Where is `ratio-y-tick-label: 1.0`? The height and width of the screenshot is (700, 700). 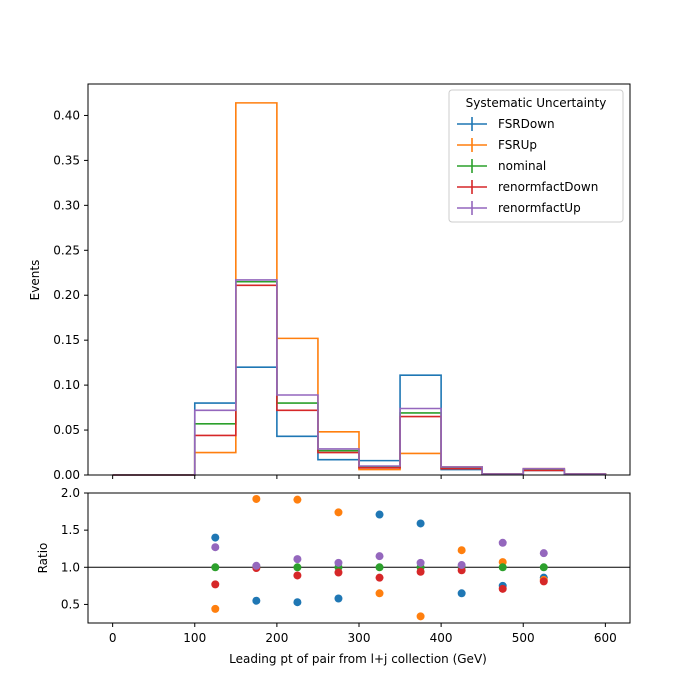
ratio-y-tick-label: 1.0 is located at coordinates (70, 567).